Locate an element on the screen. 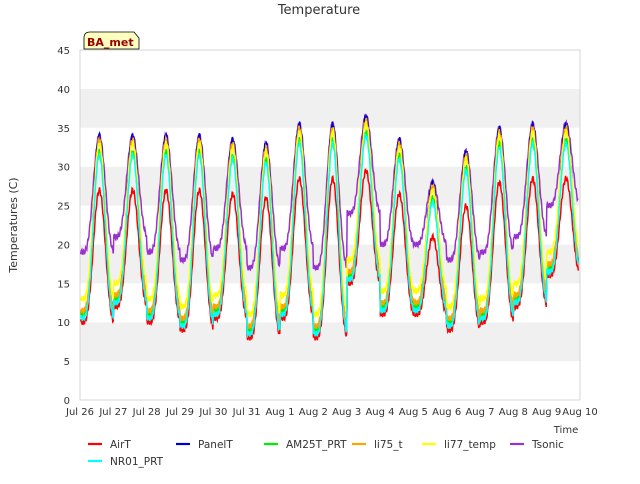 This screenshot has height=484, width=640. x-tick-label: Jul 28 is located at coordinates (146, 412).